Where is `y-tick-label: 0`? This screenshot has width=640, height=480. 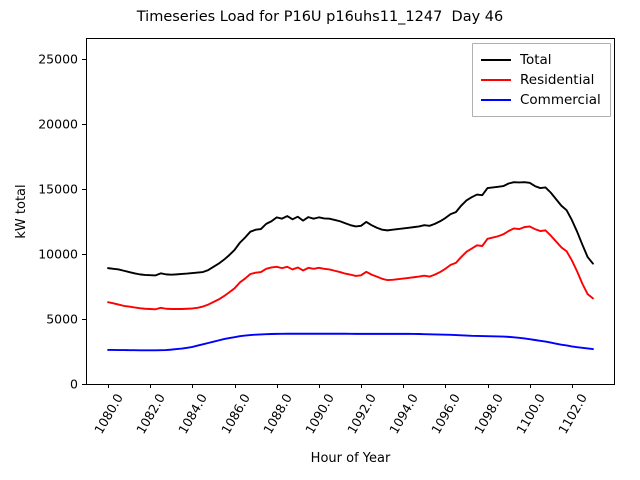
y-tick-label: 0 is located at coordinates (74, 384).